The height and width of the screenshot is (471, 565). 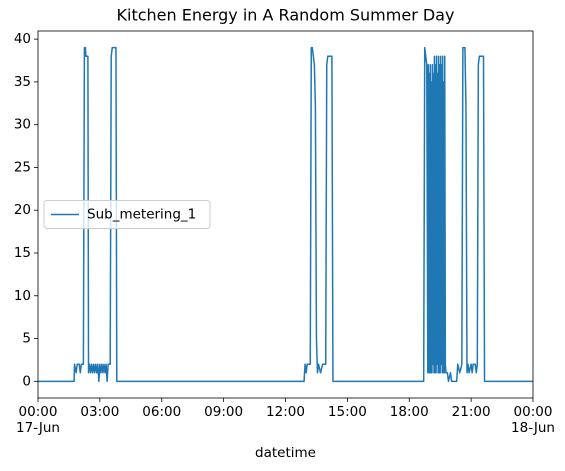 I want to click on y-tick-label: 25, so click(x=22, y=167).